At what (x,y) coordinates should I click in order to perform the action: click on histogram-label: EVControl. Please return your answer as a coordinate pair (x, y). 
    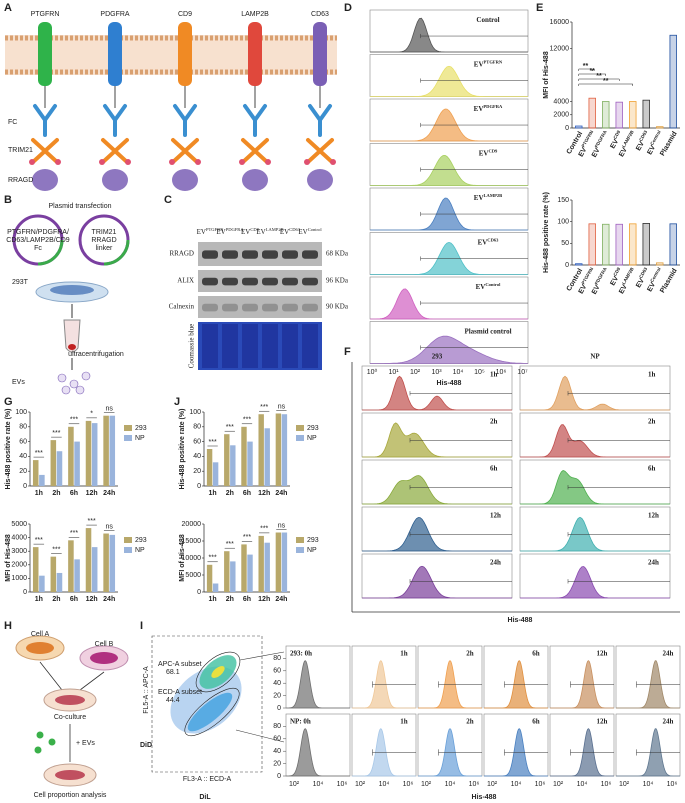
    Looking at the image, I should click on (489, 286).